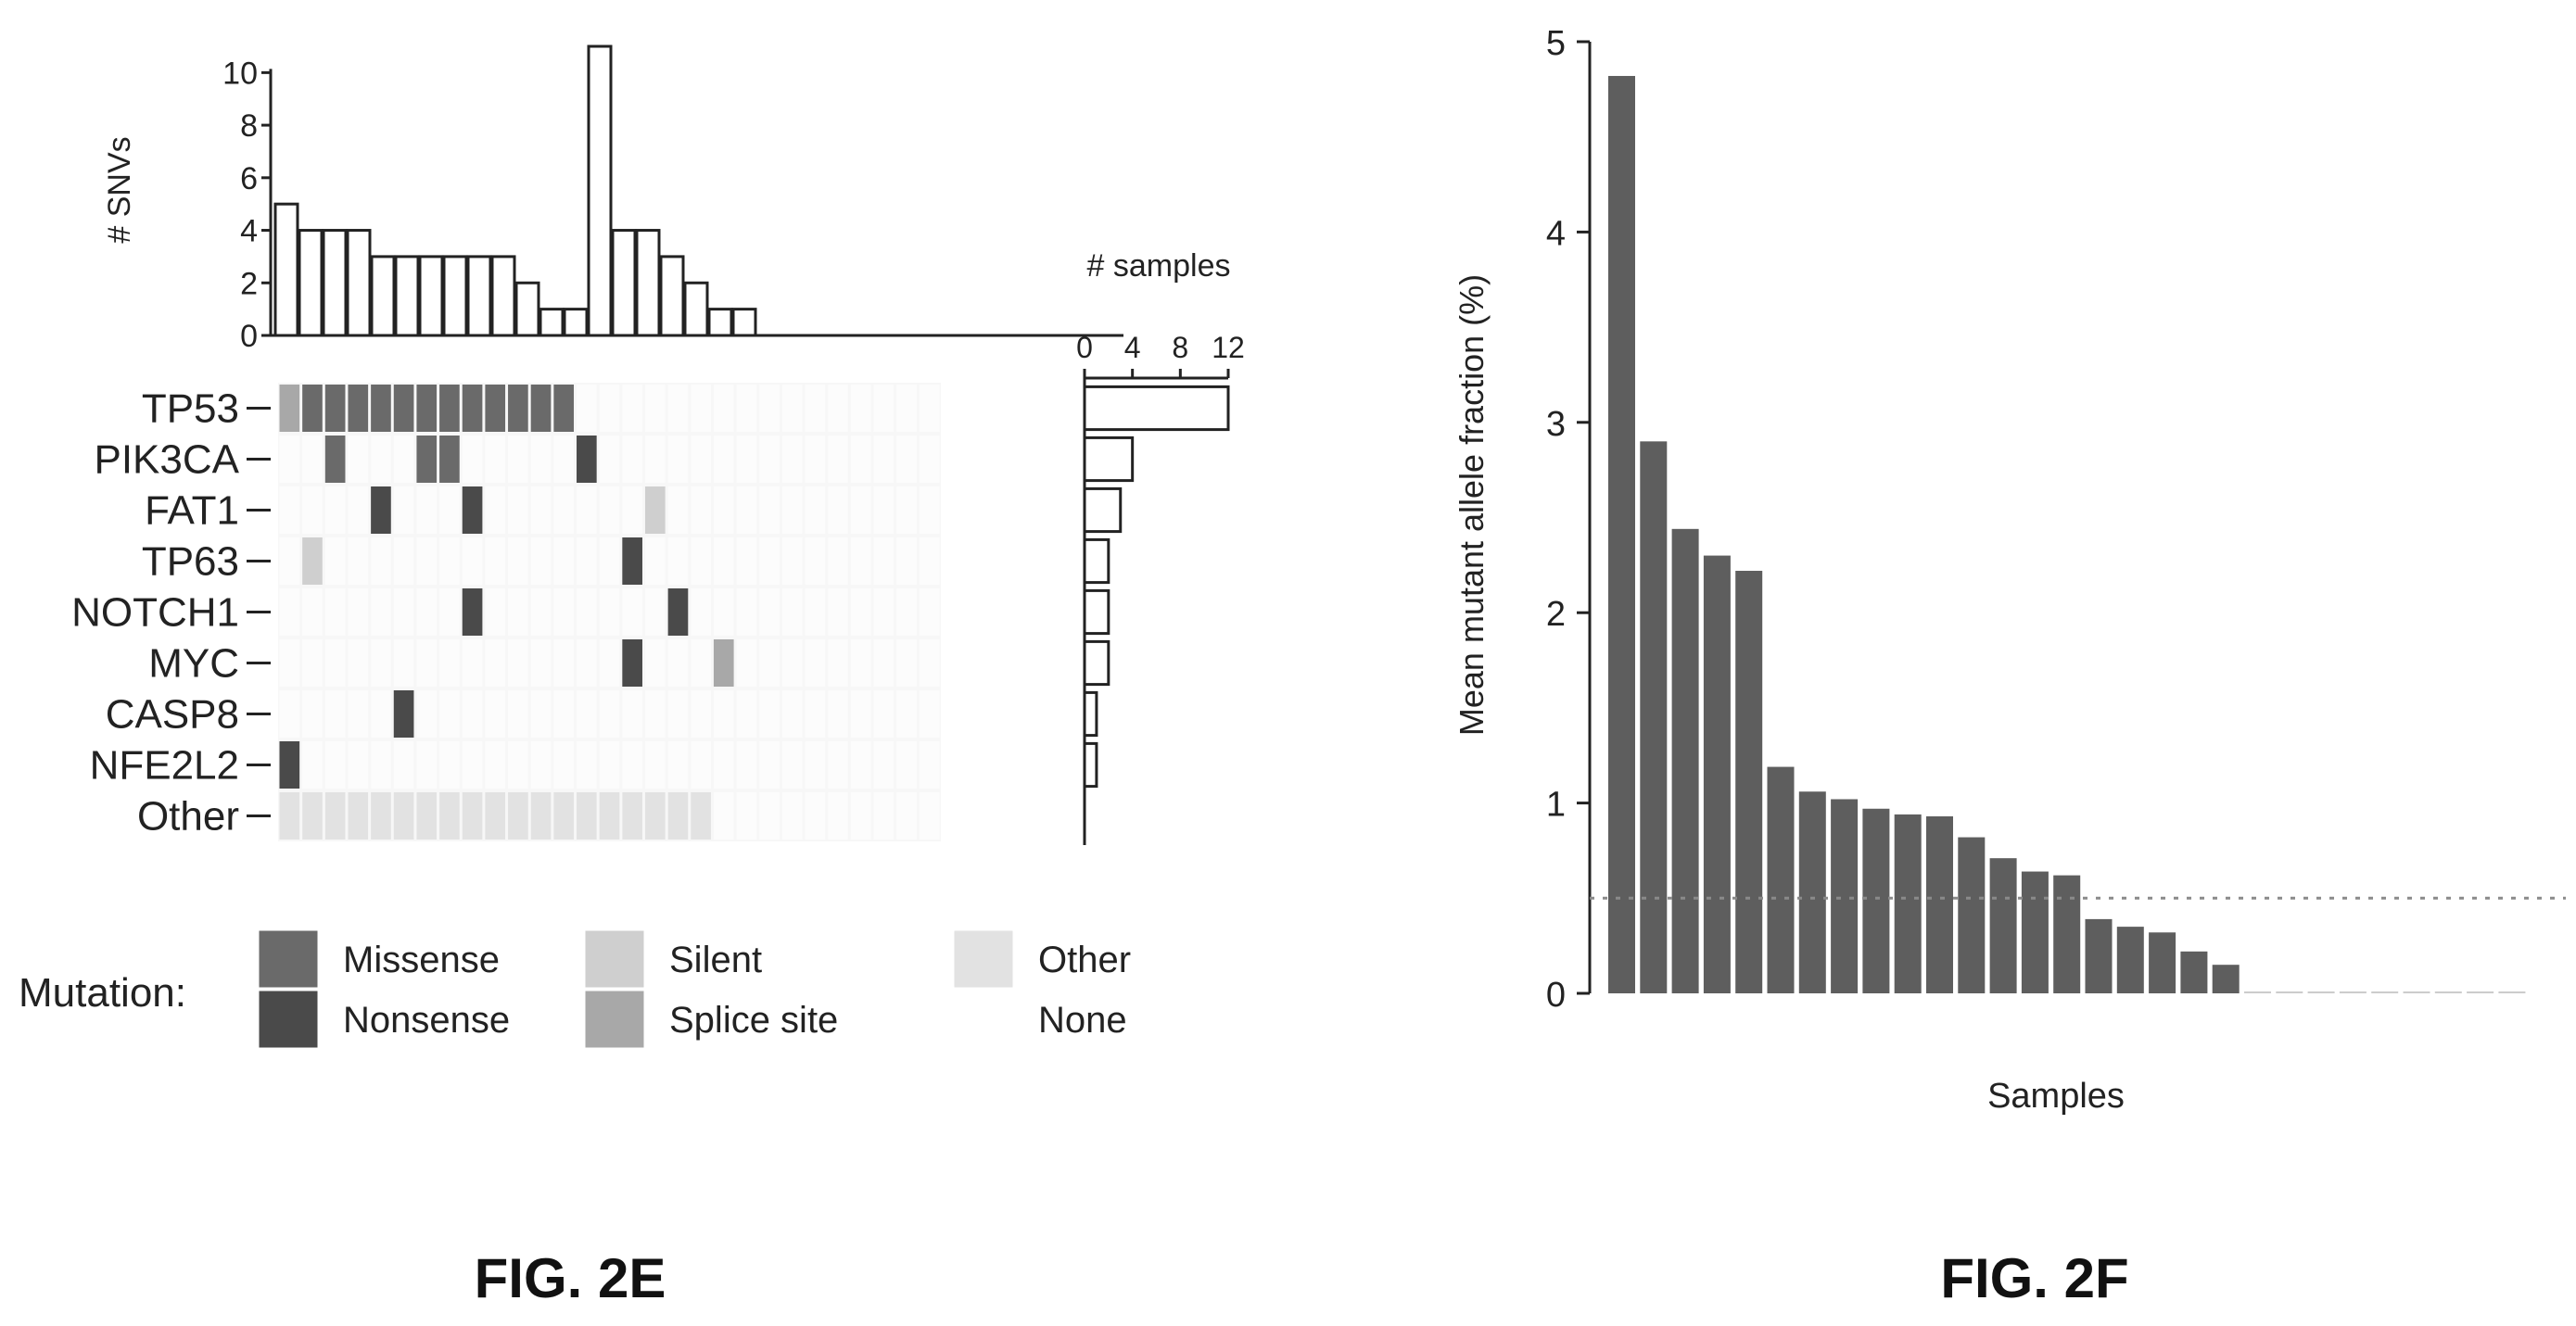 The width and height of the screenshot is (2576, 1326). I want to click on legend-title: Mutation:, so click(102, 993).